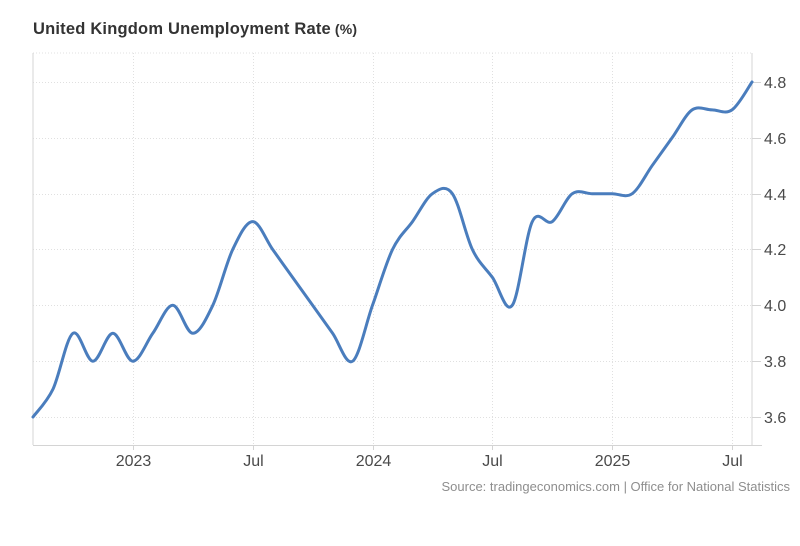 This screenshot has width=800, height=546. Describe the element at coordinates (613, 461) in the screenshot. I see `x-tick-label: 2025` at that location.